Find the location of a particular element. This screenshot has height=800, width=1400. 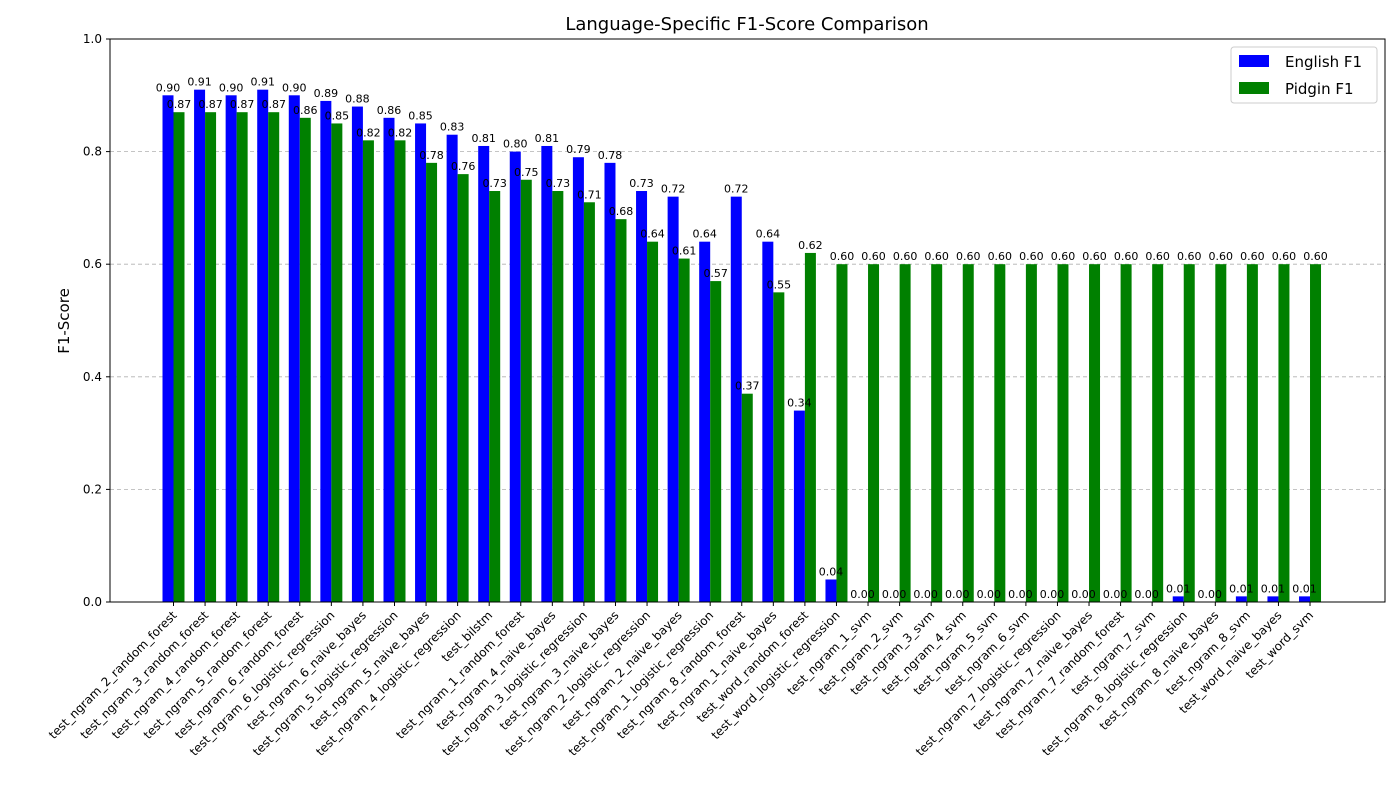

chart-title: Language-Specific F1-Score Comparison is located at coordinates (746, 24).